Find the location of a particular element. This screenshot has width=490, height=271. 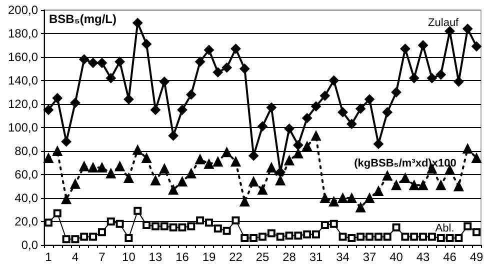

y-tick-label: 180,0 is located at coordinates (23, 33).